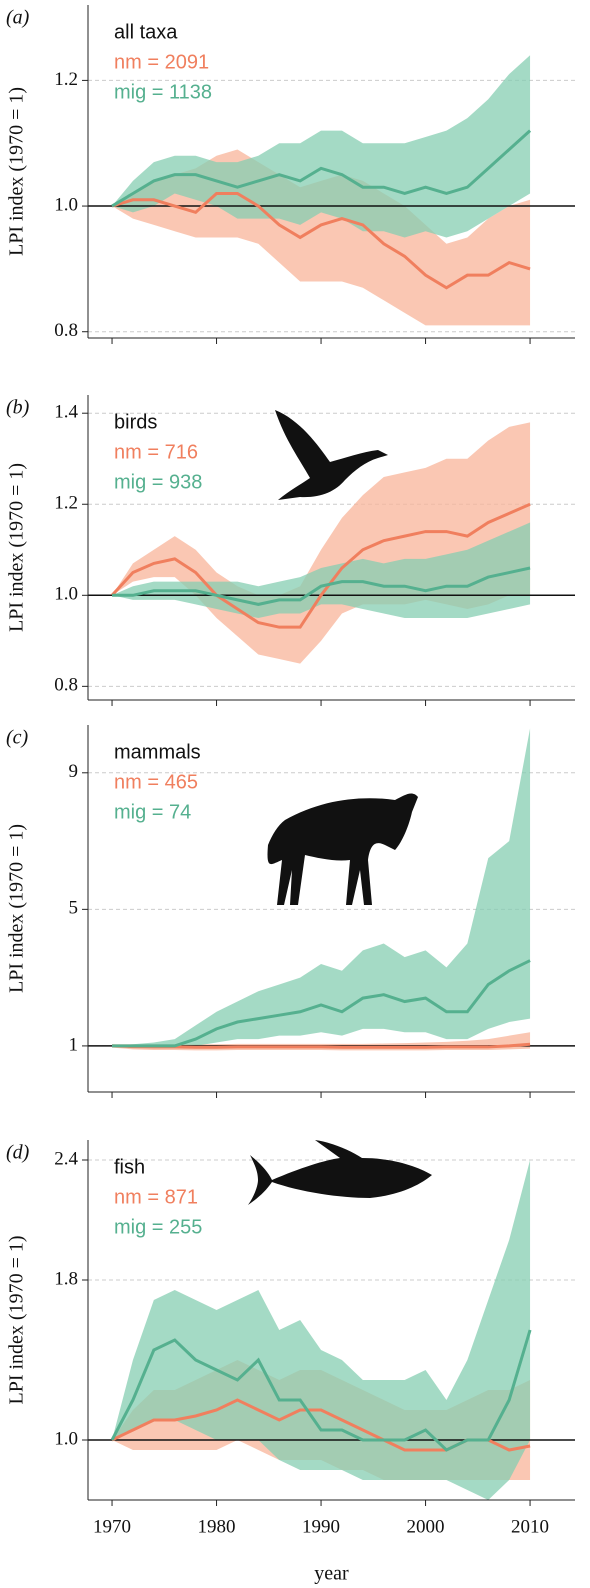 This screenshot has height=1588, width=590. I want to click on x-tick-label: 2000, so click(426, 1526).